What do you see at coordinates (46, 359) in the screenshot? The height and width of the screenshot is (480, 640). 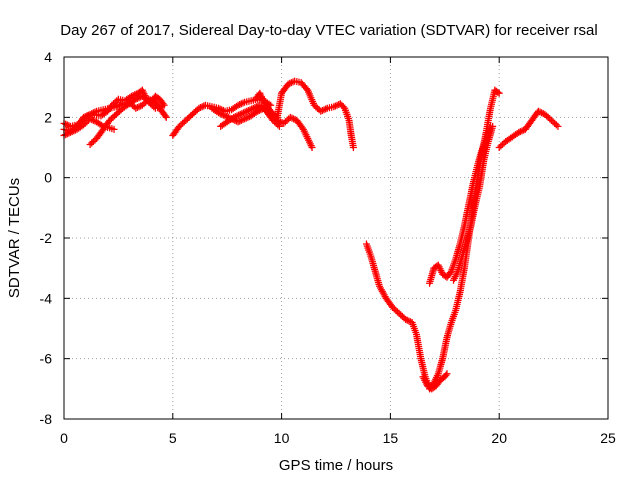 I see `y-tick-label: -6` at bounding box center [46, 359].